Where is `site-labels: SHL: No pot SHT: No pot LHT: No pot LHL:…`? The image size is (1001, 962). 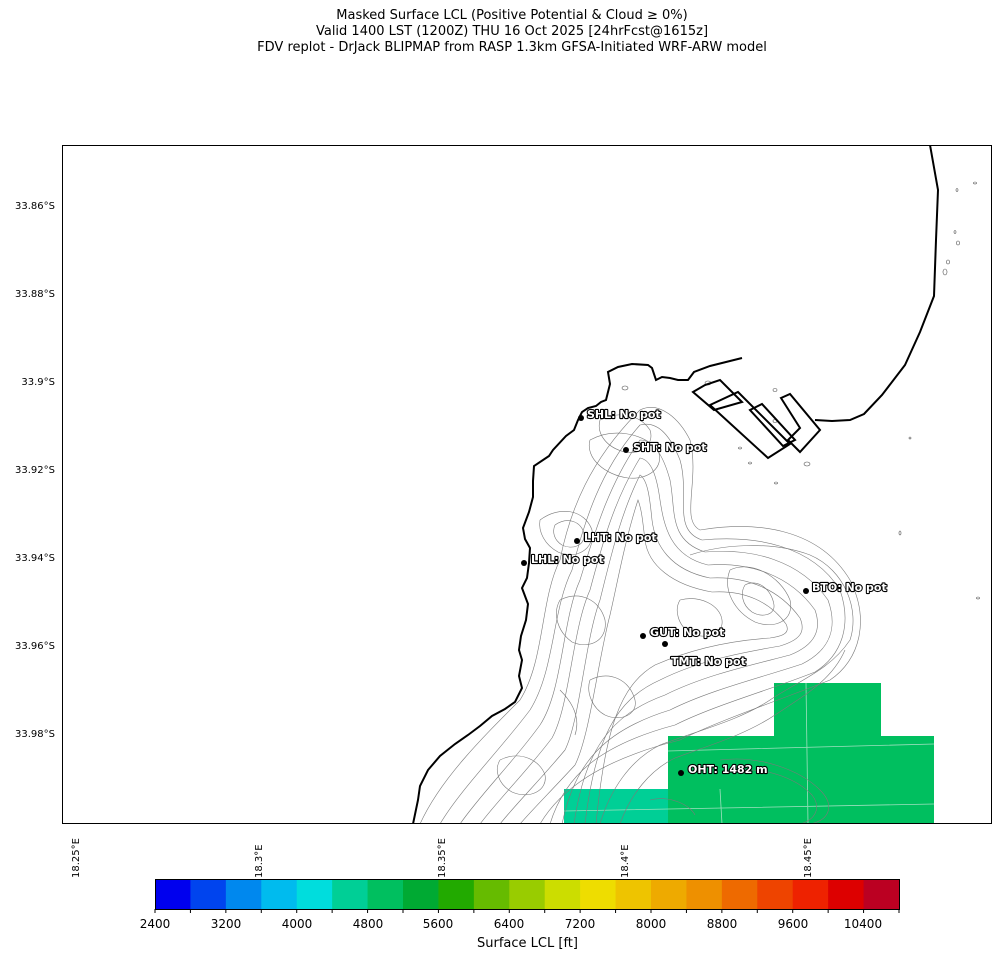 site-labels: SHL: No pot SHT: No pot LHT: No pot LHL:… is located at coordinates (709, 592).